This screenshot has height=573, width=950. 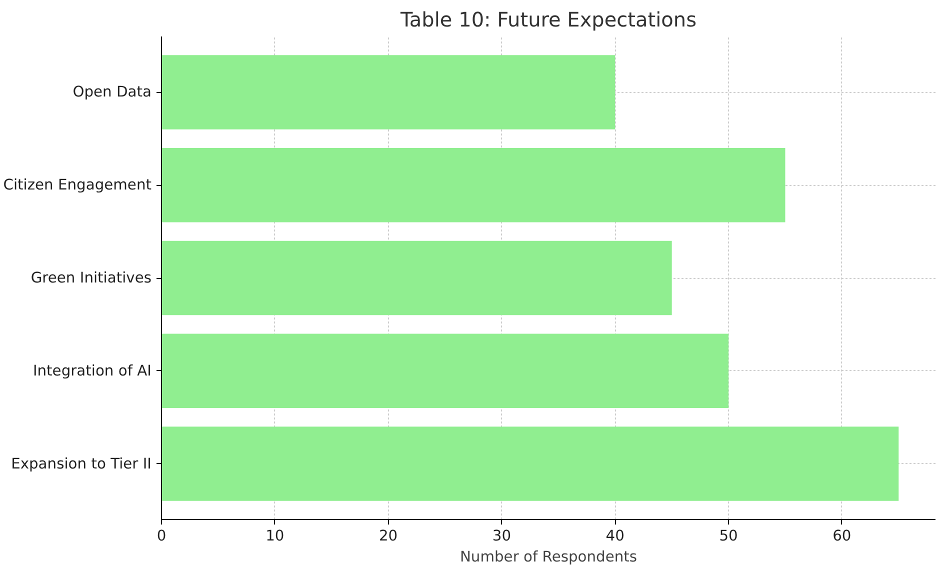 I want to click on x-tick-label: 30, so click(x=502, y=536).